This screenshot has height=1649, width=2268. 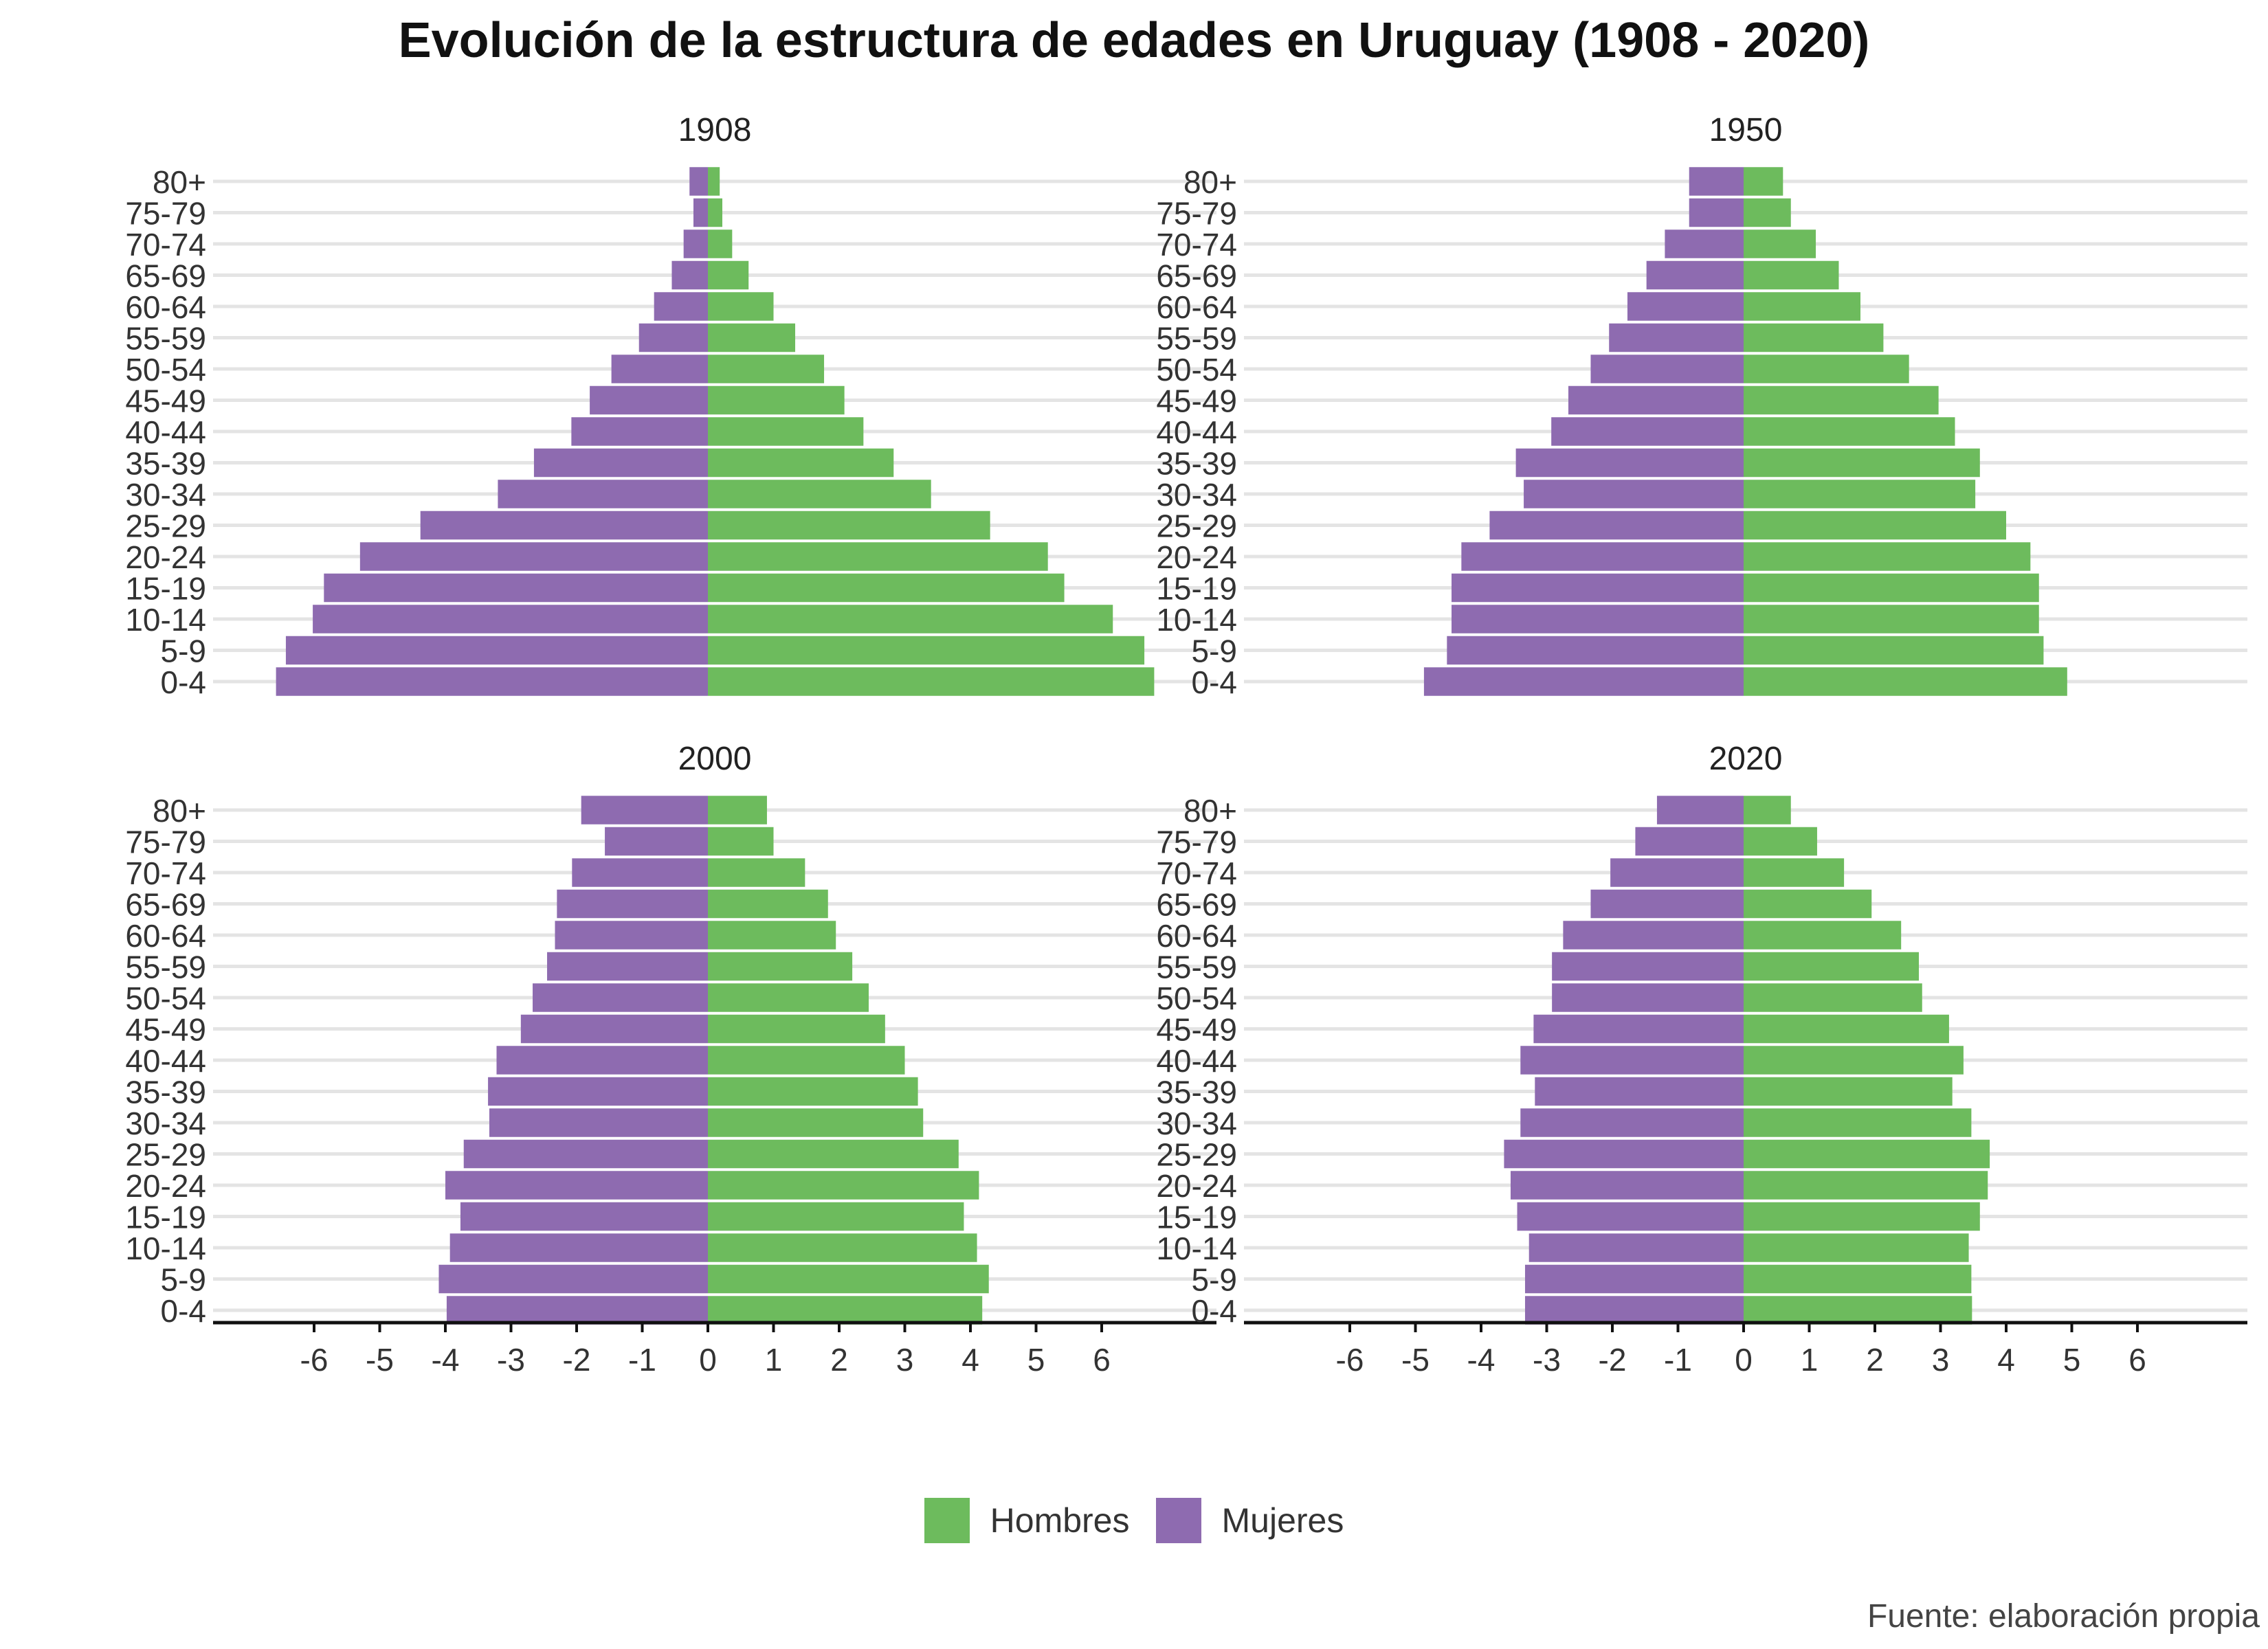 What do you see at coordinates (165, 214) in the screenshot?
I see `y-tick-label-1908-75-79: 75-79` at bounding box center [165, 214].